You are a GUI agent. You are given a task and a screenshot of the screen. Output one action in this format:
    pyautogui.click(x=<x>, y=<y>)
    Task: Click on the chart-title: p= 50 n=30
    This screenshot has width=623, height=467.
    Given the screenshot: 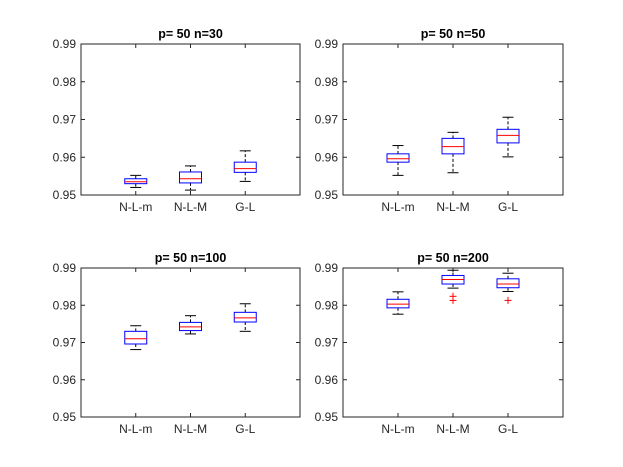 What is the action you would take?
    pyautogui.click(x=190, y=34)
    